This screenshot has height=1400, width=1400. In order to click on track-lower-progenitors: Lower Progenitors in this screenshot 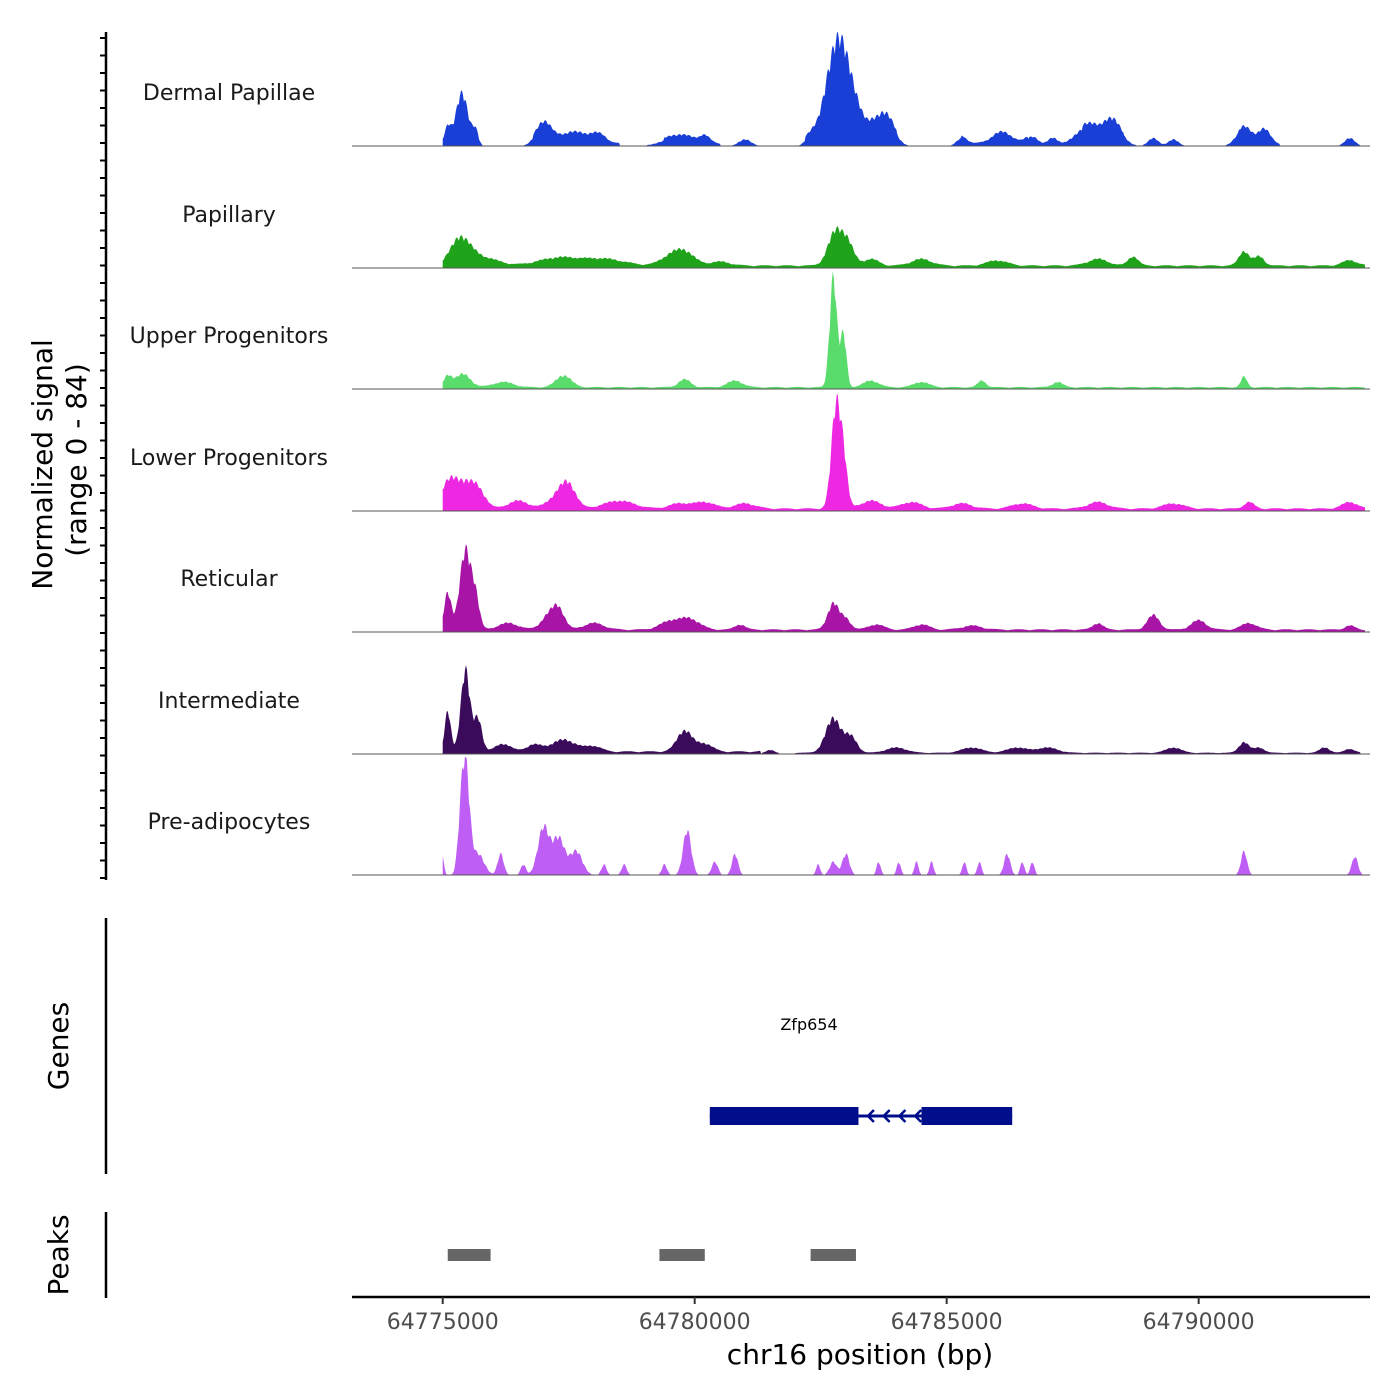, I will do `click(750, 453)`.